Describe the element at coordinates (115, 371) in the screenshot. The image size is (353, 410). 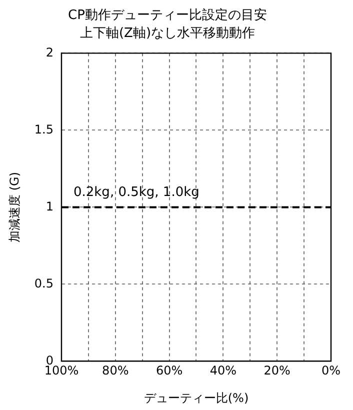
I see `x-tick-label: 80%` at that location.